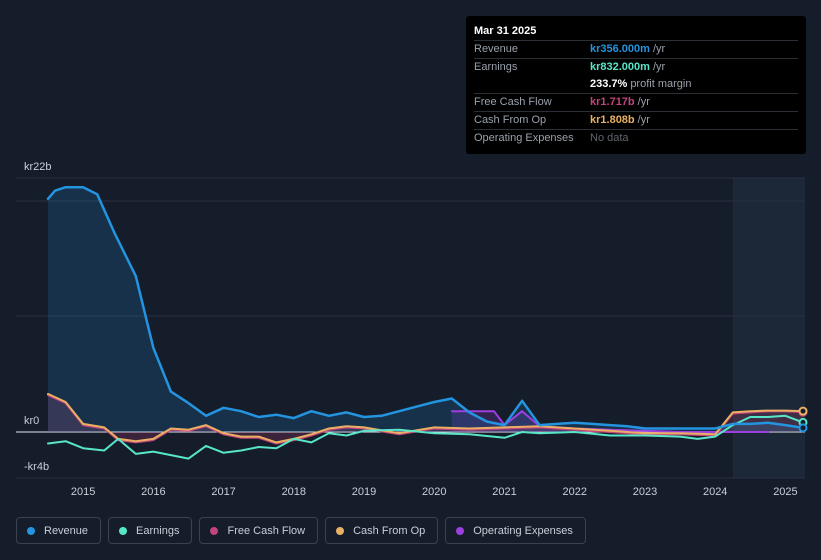  What do you see at coordinates (496, 49) in the screenshot?
I see `tooltip-label: Revenue` at bounding box center [496, 49].